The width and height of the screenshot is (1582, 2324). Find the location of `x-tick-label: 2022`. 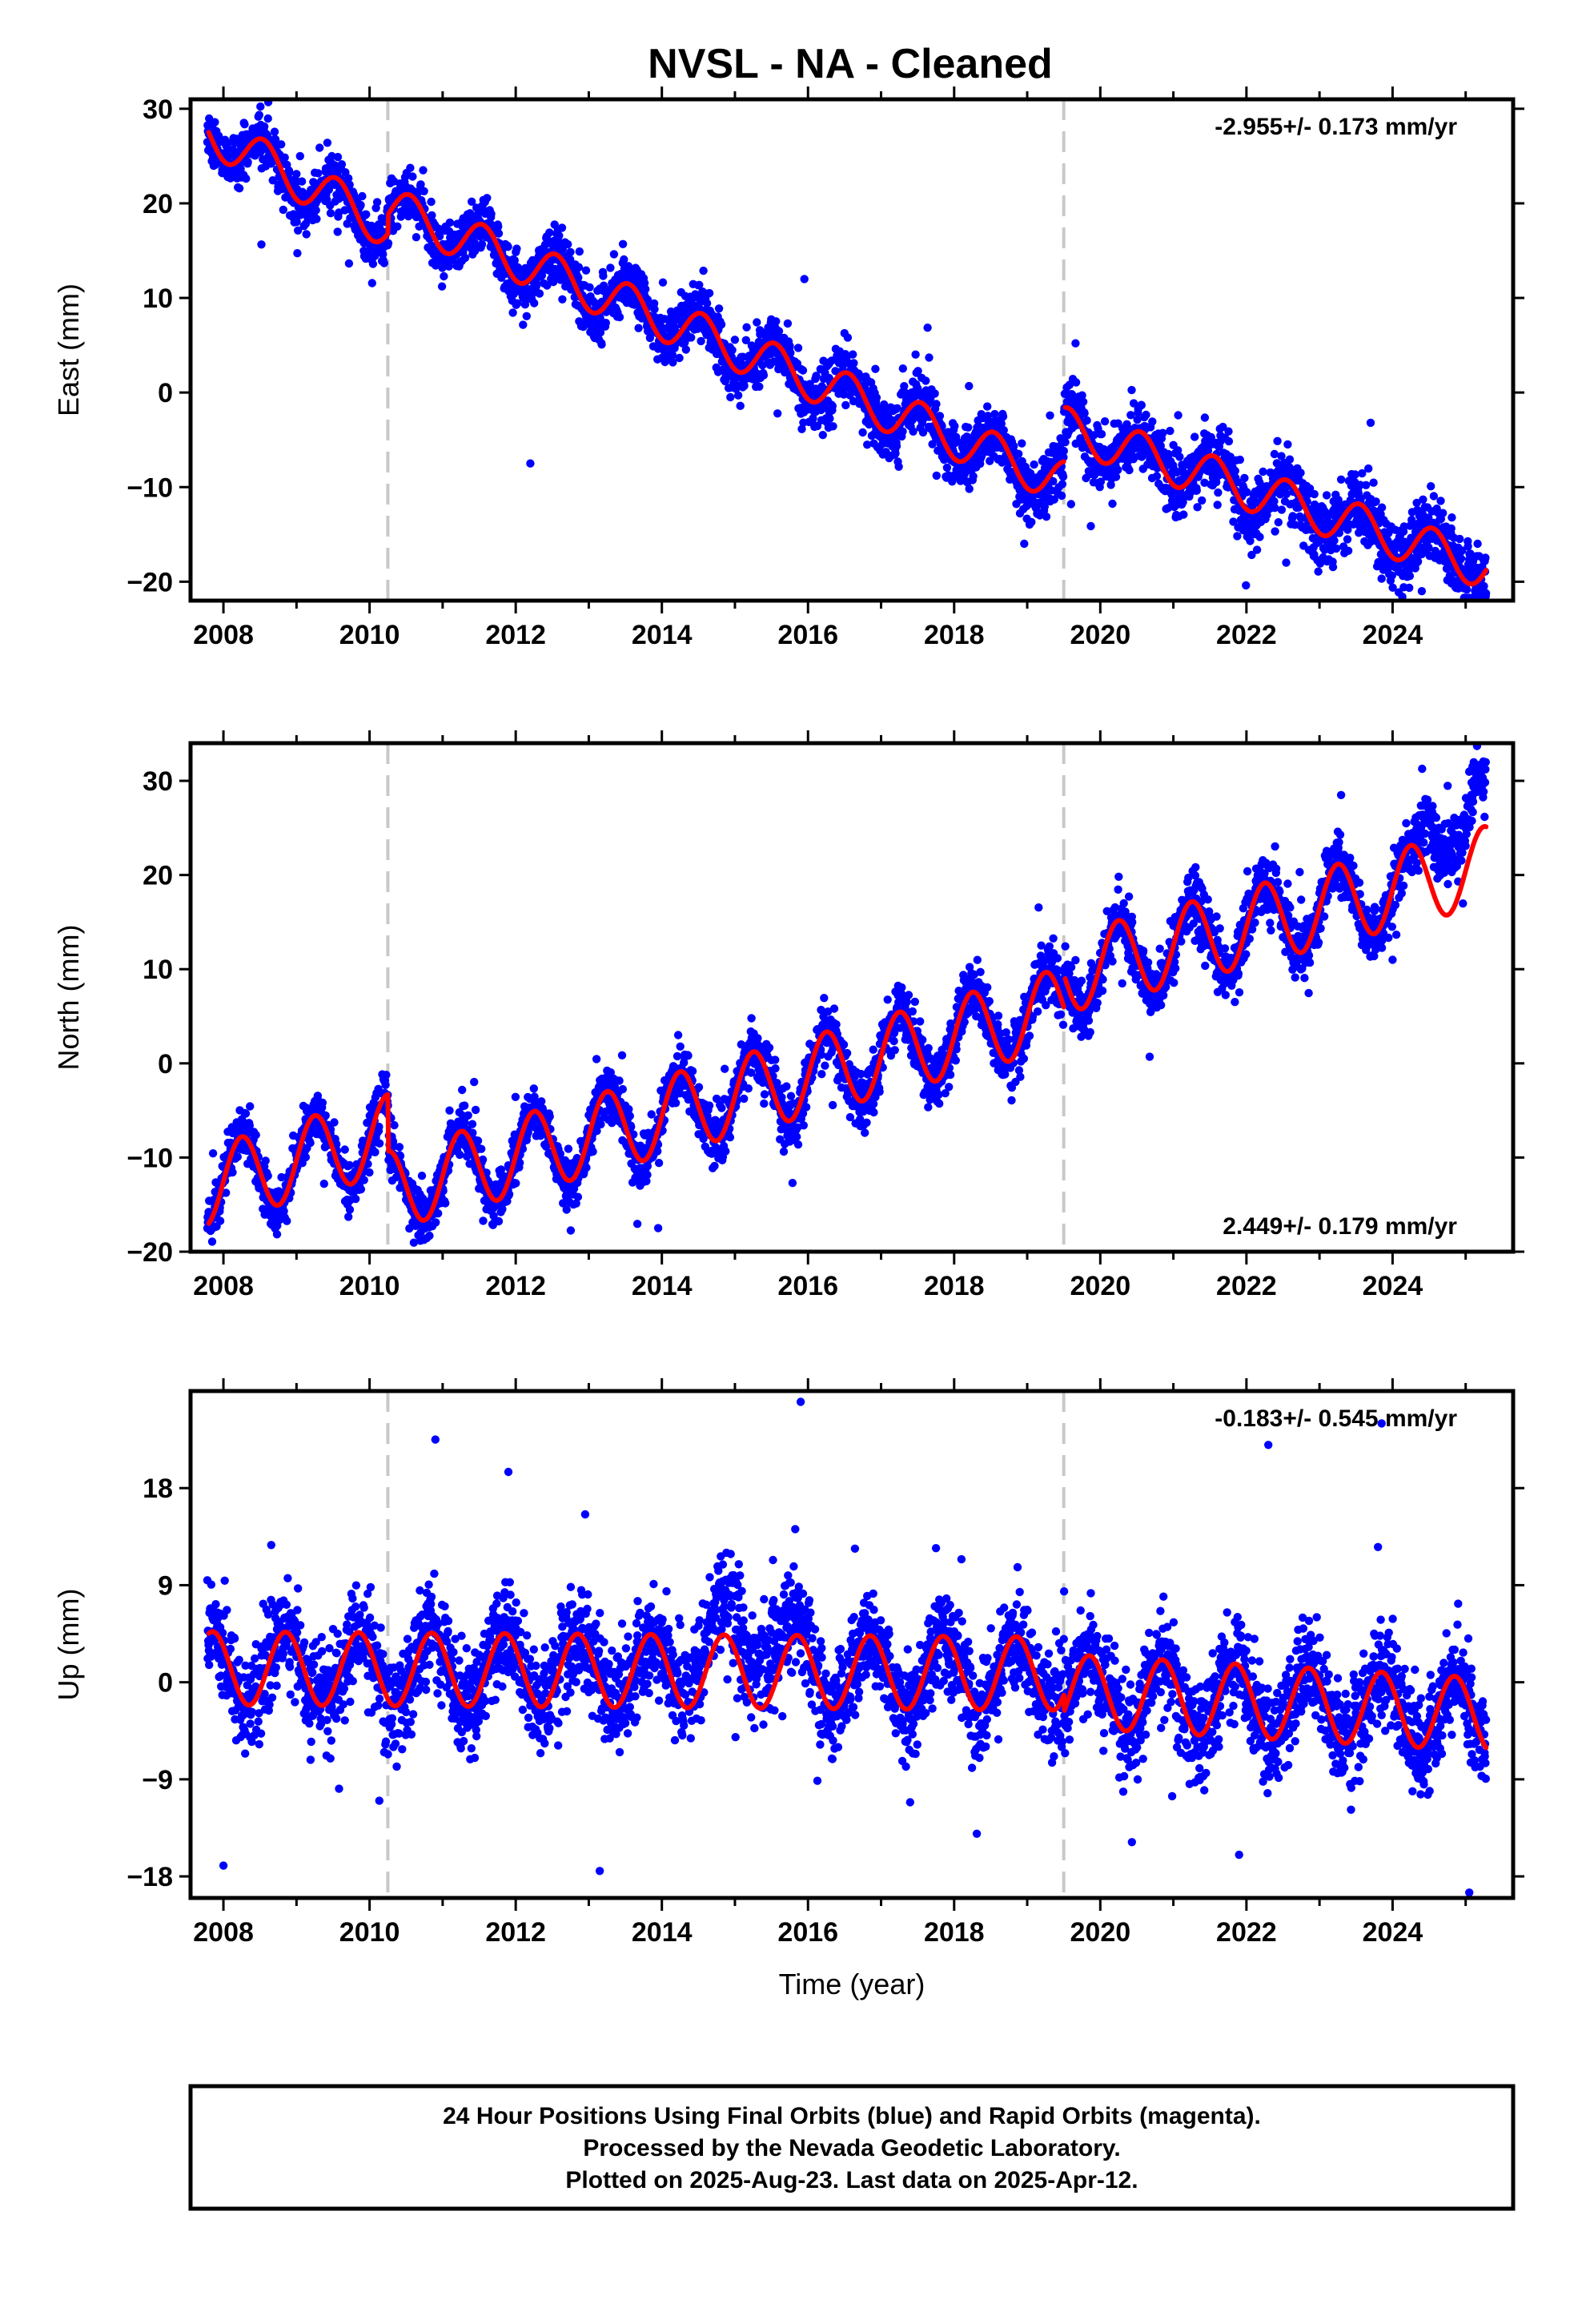

x-tick-label: 2022 is located at coordinates (1246, 635).